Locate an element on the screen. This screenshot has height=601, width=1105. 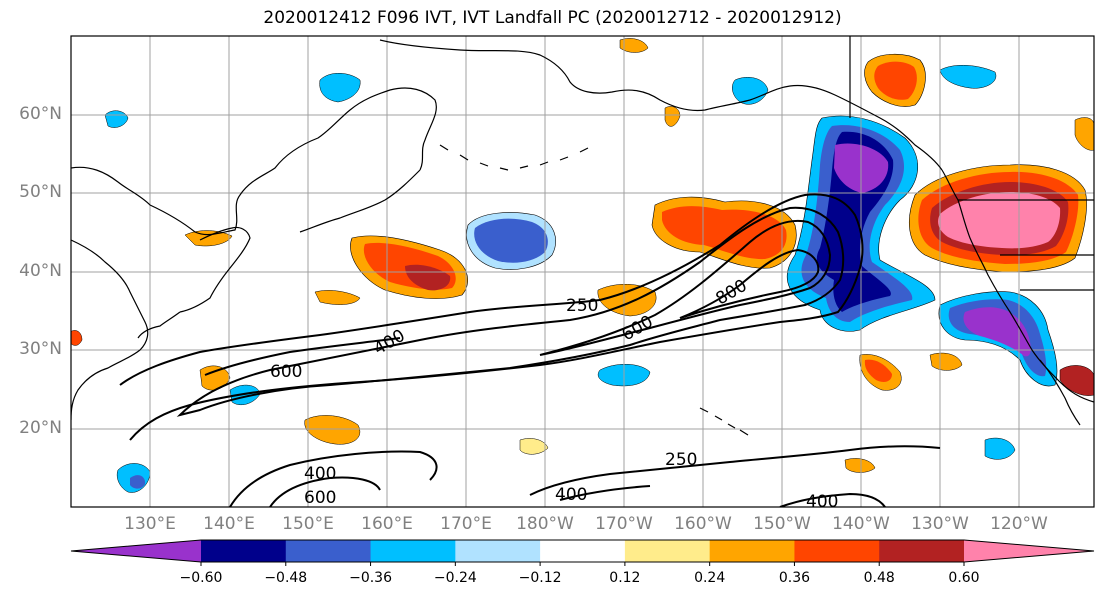
colorbar is located at coordinates (582, 552).